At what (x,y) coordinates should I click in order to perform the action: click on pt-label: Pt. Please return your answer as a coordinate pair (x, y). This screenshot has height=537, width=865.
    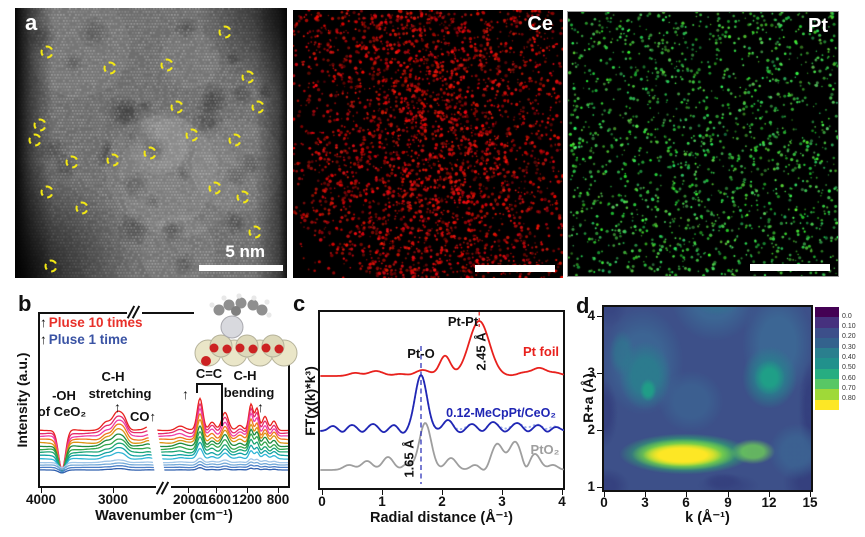
    Looking at the image, I should click on (818, 26).